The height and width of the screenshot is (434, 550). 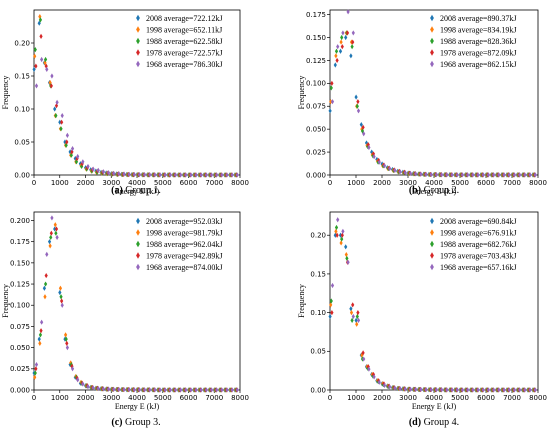 What do you see at coordinates (184, 221) in the screenshot?
I see `legend-entry: 2008 average=952.03kJ` at bounding box center [184, 221].